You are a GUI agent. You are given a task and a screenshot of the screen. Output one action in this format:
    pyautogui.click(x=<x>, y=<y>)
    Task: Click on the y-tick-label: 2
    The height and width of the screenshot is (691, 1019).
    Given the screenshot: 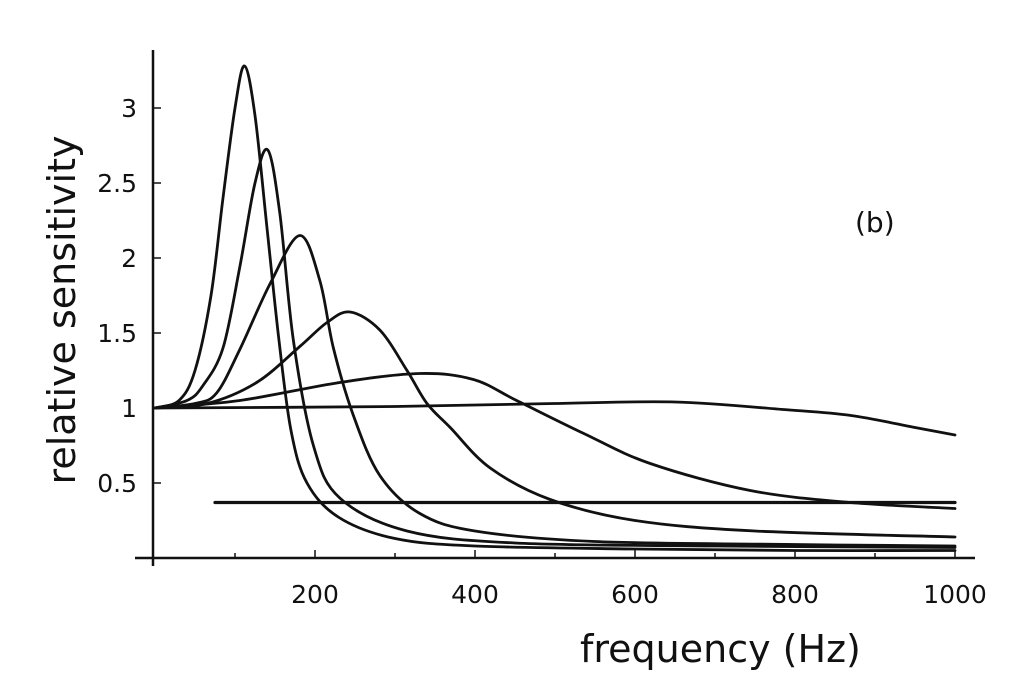 What is the action you would take?
    pyautogui.click(x=129, y=258)
    